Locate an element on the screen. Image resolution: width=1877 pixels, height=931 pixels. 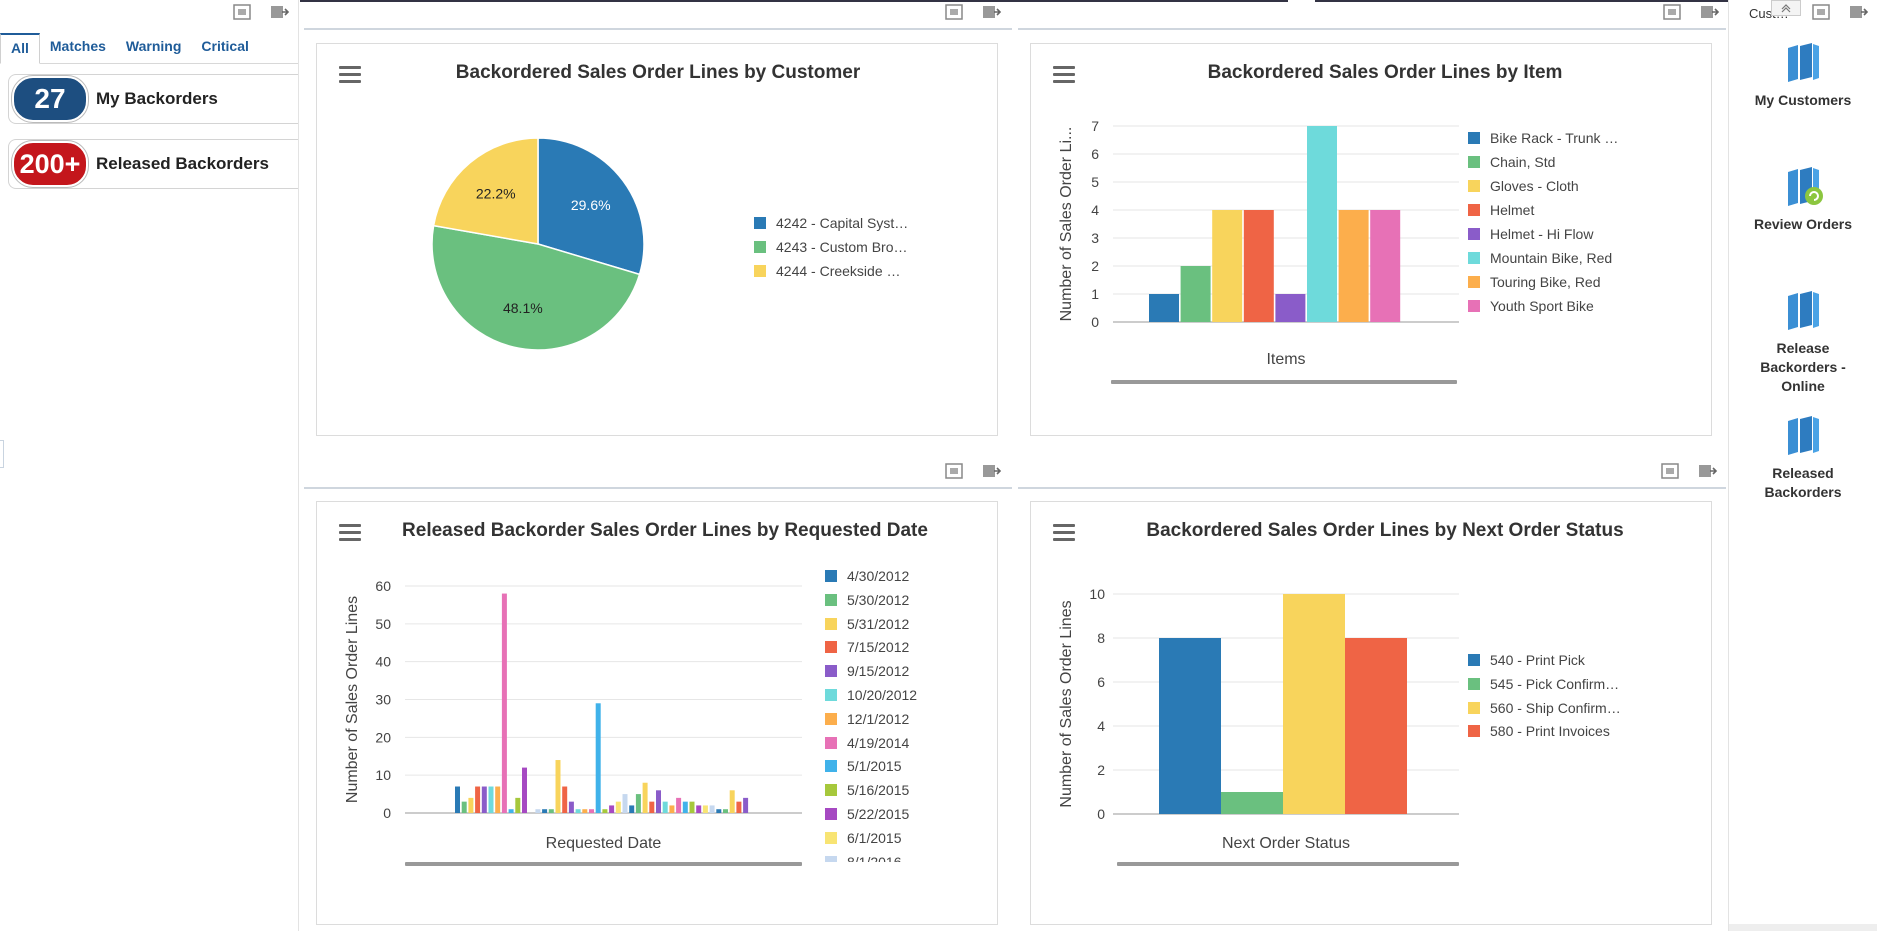
alert-released-backorders: 200+ Released Backorders is located at coordinates (153, 164).